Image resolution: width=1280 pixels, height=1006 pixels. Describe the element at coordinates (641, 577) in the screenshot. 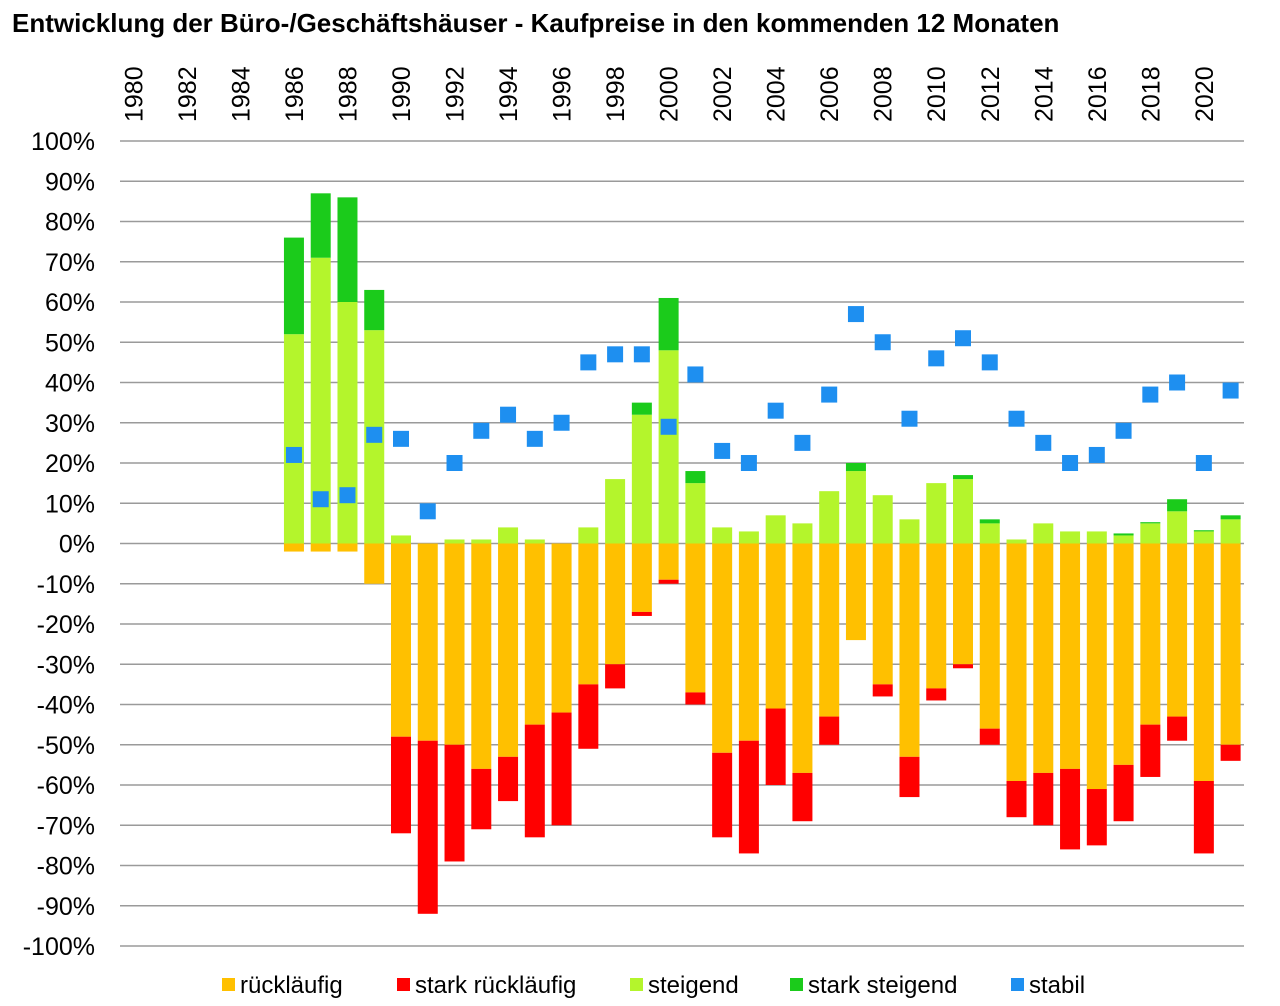

I see `bar-rückläufig-1999` at that location.